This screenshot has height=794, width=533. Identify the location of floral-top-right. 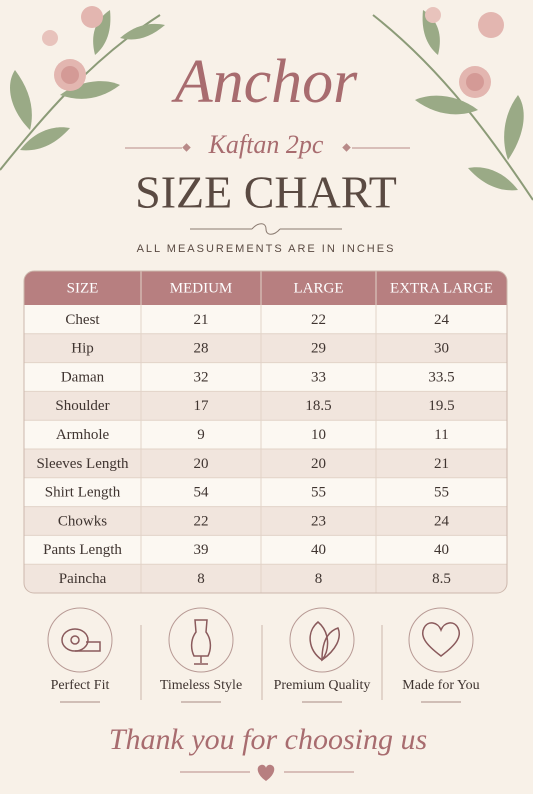
(452, 104).